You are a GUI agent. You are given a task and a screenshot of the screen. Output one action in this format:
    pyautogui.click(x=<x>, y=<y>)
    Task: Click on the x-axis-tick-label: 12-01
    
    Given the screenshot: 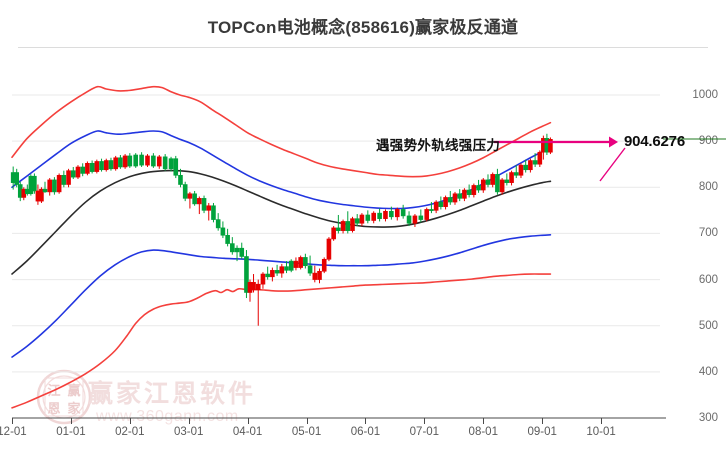 What is the action you would take?
    pyautogui.click(x=13, y=432)
    